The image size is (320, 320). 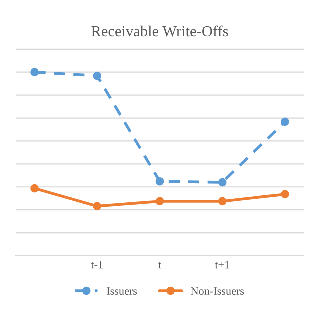 What do you see at coordinates (160, 31) in the screenshot?
I see `chart-title: Receivable Write-Offs` at bounding box center [160, 31].